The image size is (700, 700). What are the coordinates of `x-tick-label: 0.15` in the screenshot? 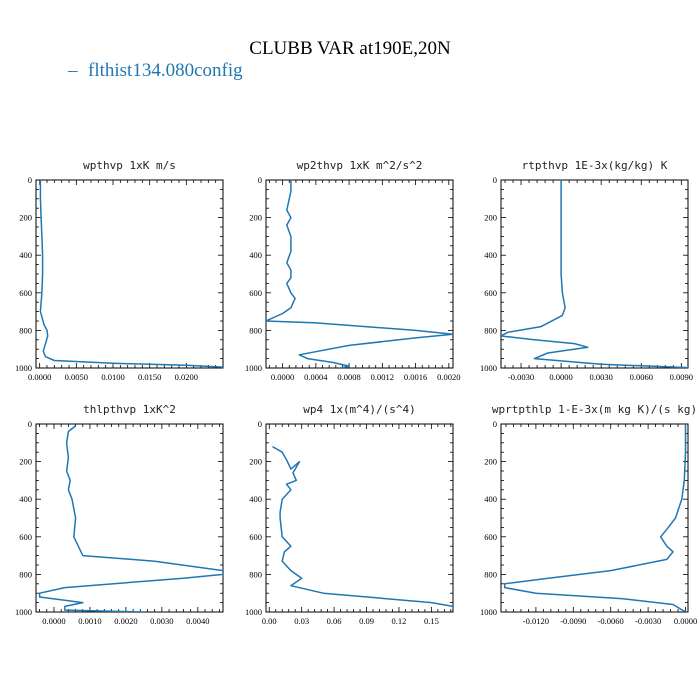 It's located at (431, 621).